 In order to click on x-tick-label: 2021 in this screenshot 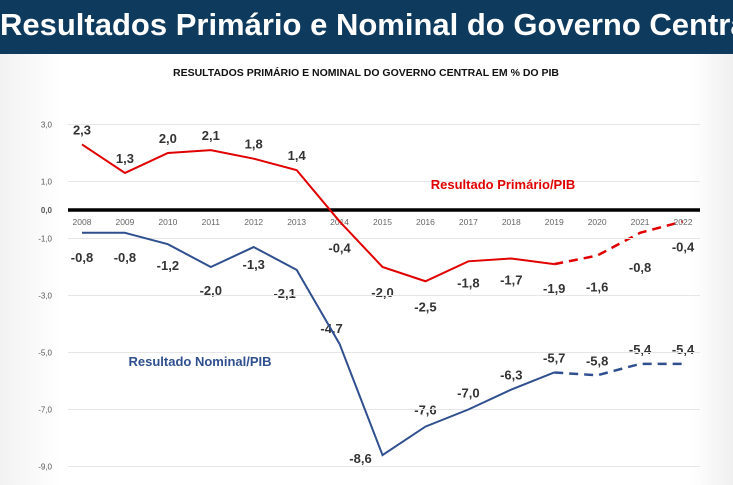, I will do `click(640, 222)`.